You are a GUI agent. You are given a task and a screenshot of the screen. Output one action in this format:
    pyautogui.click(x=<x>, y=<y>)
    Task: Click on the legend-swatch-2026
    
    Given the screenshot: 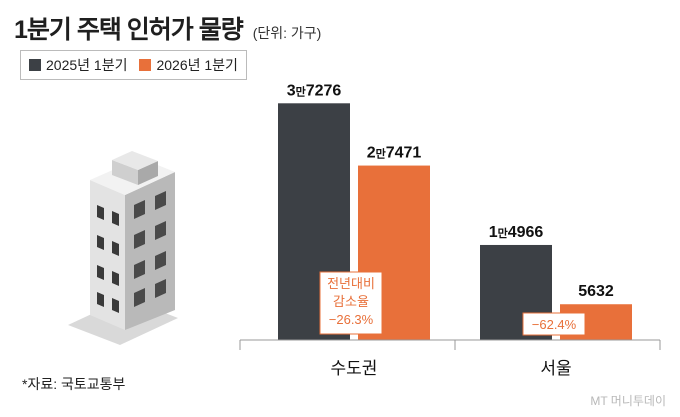 What is the action you would take?
    pyautogui.click(x=145, y=65)
    